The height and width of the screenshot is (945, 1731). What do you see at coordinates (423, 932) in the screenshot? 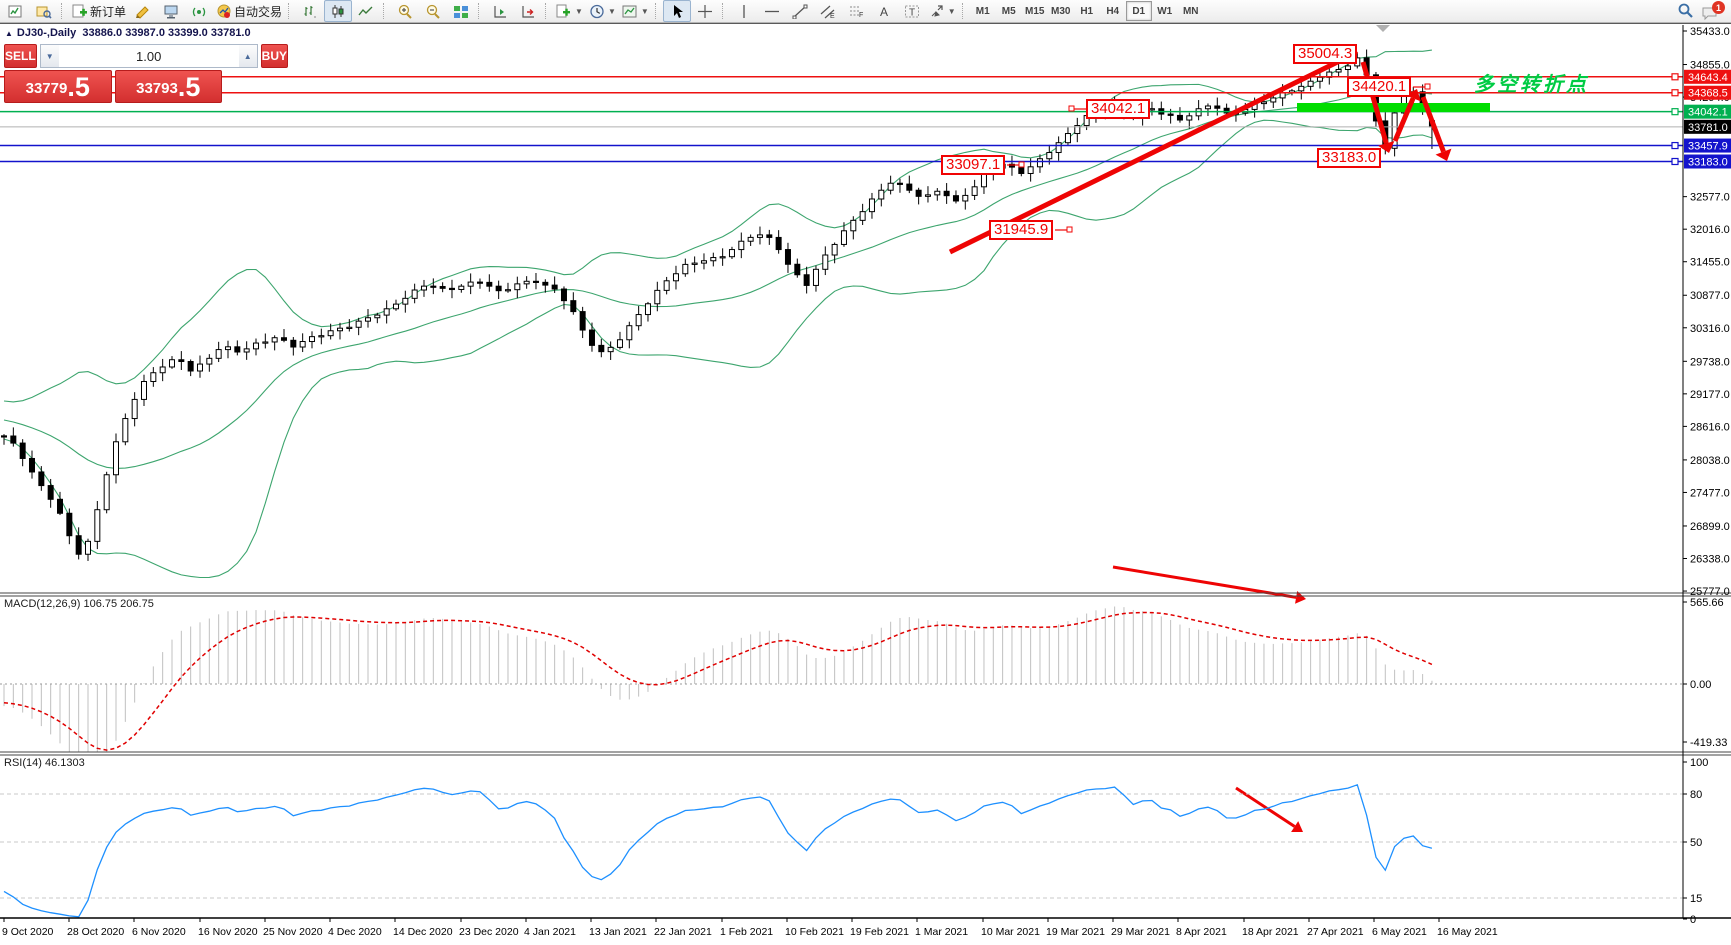
I see `date-label: 14 Dec 2020` at bounding box center [423, 932].